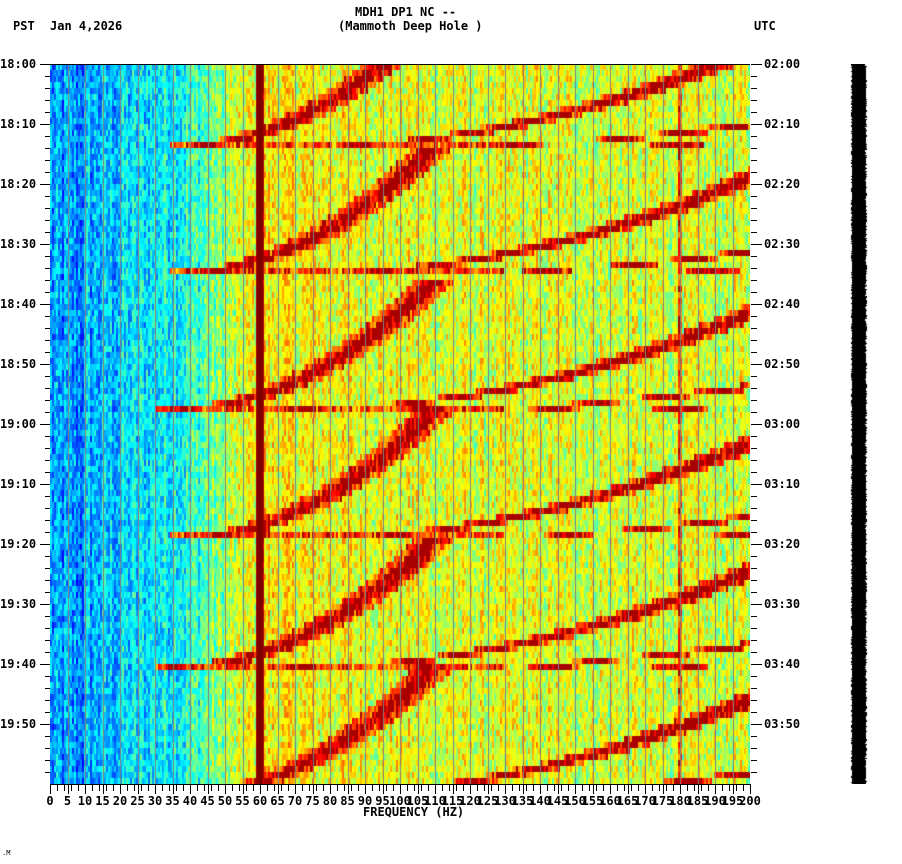 This screenshot has width=902, height=864. I want to click on x-tick-label: 20, so click(120, 801).